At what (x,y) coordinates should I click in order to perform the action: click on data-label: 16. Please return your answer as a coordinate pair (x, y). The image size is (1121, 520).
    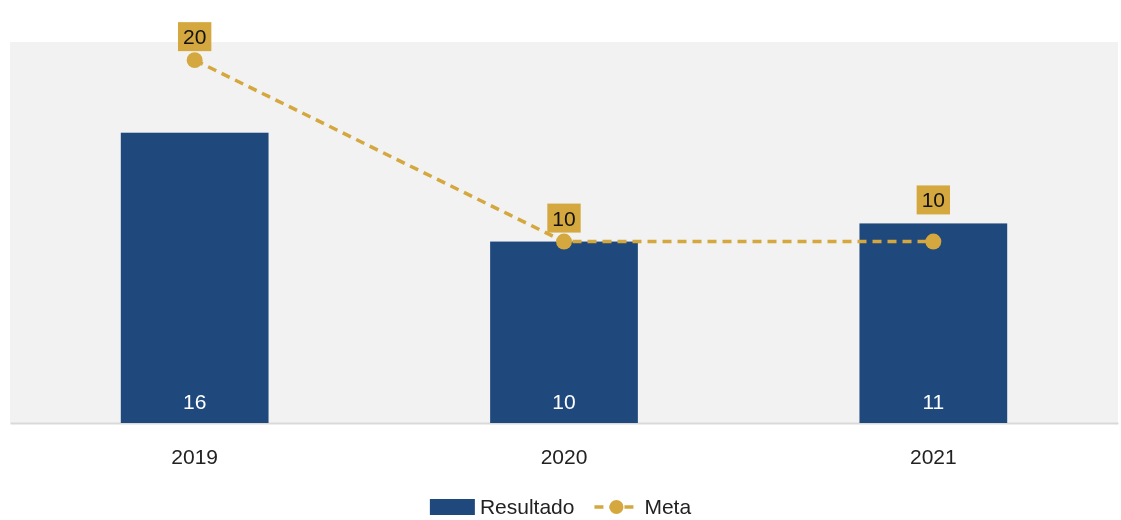
    Looking at the image, I should click on (194, 401).